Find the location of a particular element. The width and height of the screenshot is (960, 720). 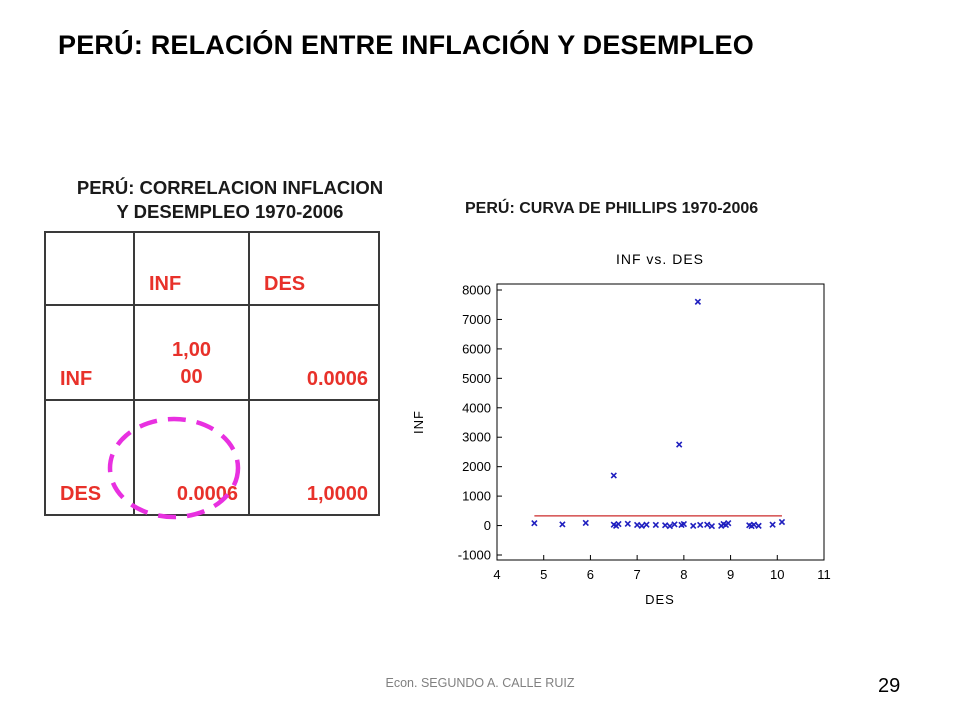

cell-inf-inf: 1,00 00 is located at coordinates (191, 352).